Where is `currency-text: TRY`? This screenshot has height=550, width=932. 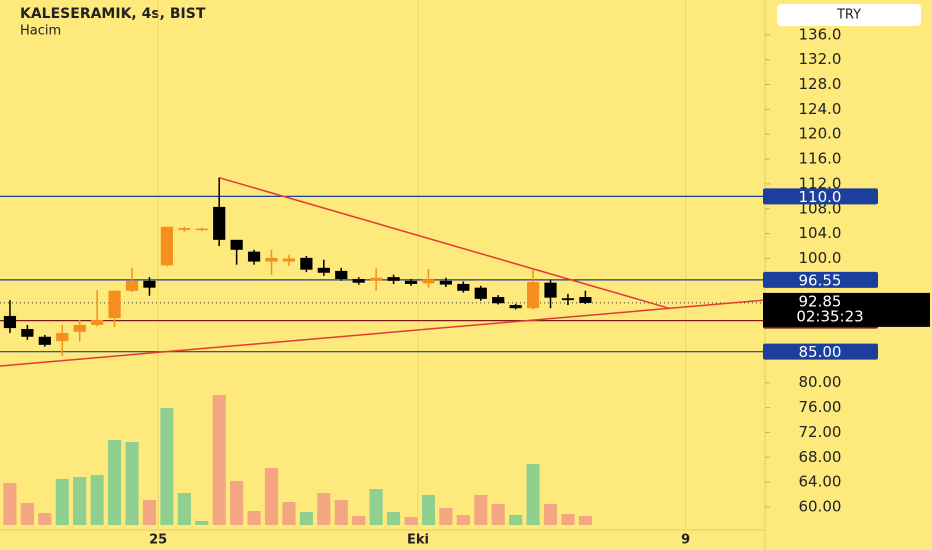
currency-text: TRY is located at coordinates (848, 15).